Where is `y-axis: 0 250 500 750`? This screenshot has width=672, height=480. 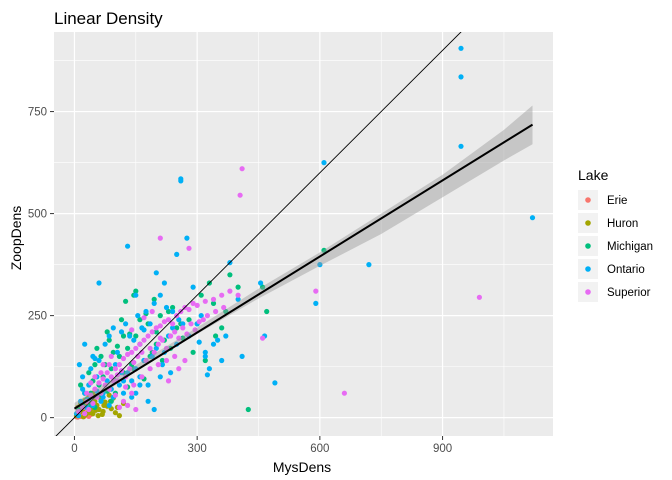
y-axis: 0 250 500 750 is located at coordinates (41, 266).